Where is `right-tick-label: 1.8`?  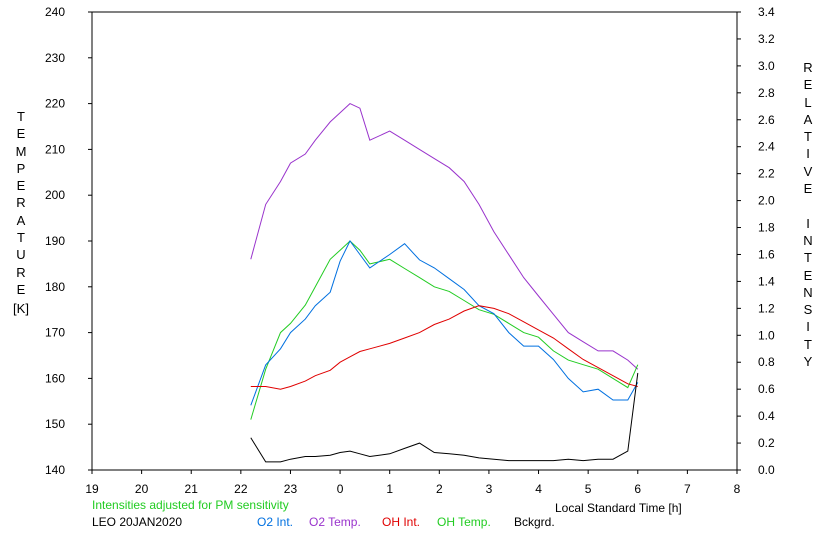
right-tick-label: 1.8 is located at coordinates (766, 228).